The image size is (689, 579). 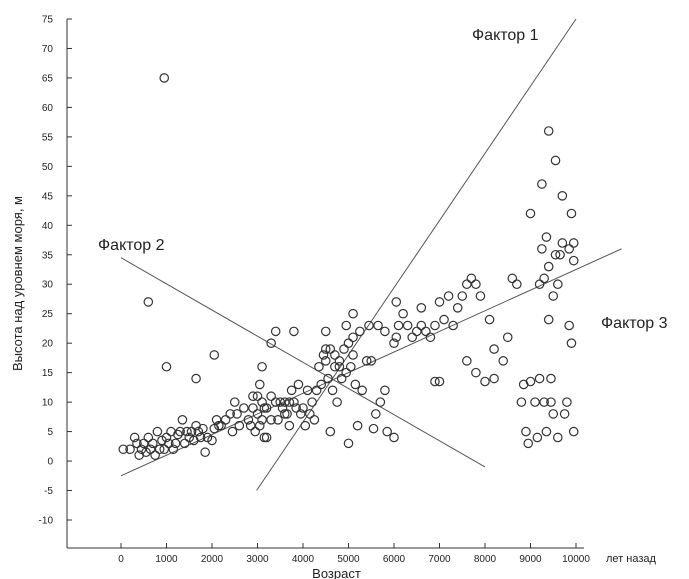 I want to click on x-tick-label: 6000, so click(x=394, y=559).